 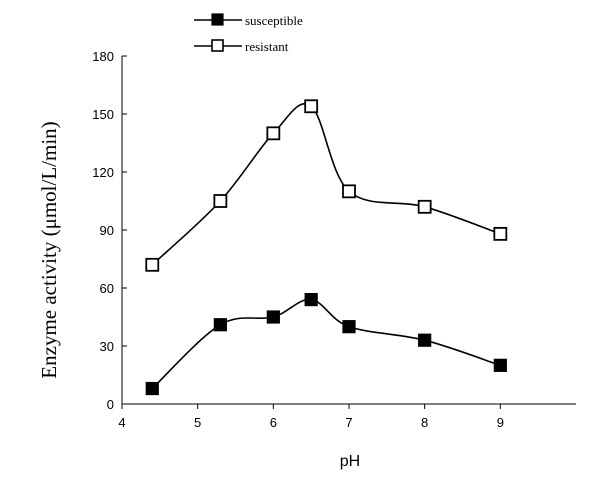 What do you see at coordinates (217, 19) in the screenshot?
I see `legend-marker-susceptible` at bounding box center [217, 19].